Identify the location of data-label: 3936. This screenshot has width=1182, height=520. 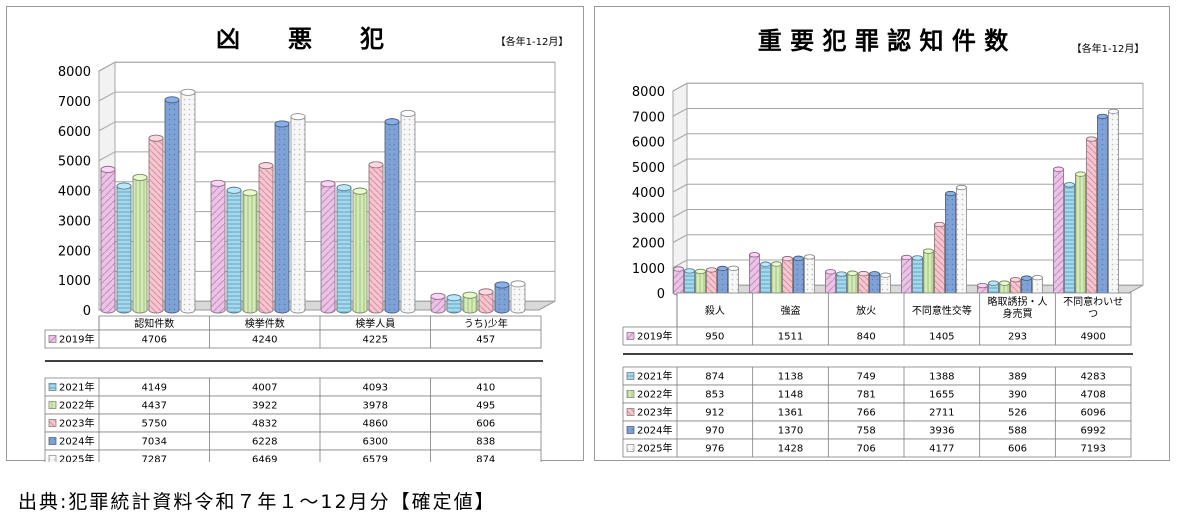
(941, 431).